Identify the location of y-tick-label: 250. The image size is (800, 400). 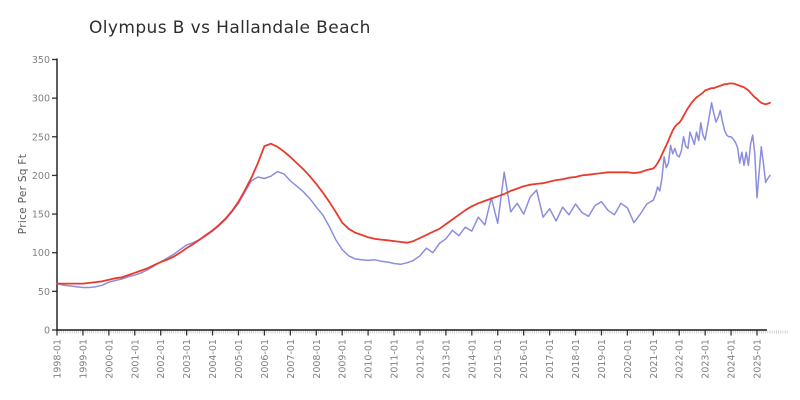
(41, 137).